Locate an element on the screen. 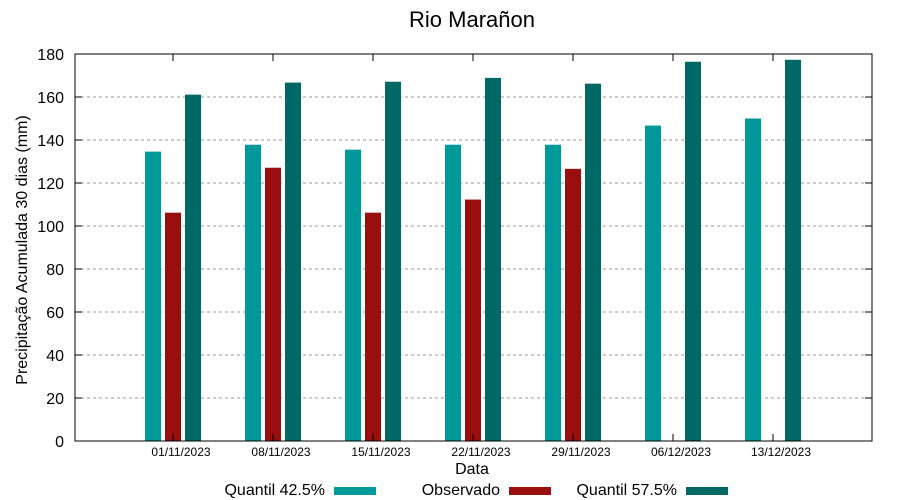 Image resolution: width=900 pixels, height=500 pixels. chart-title: Rio Marañon is located at coordinates (472, 19).